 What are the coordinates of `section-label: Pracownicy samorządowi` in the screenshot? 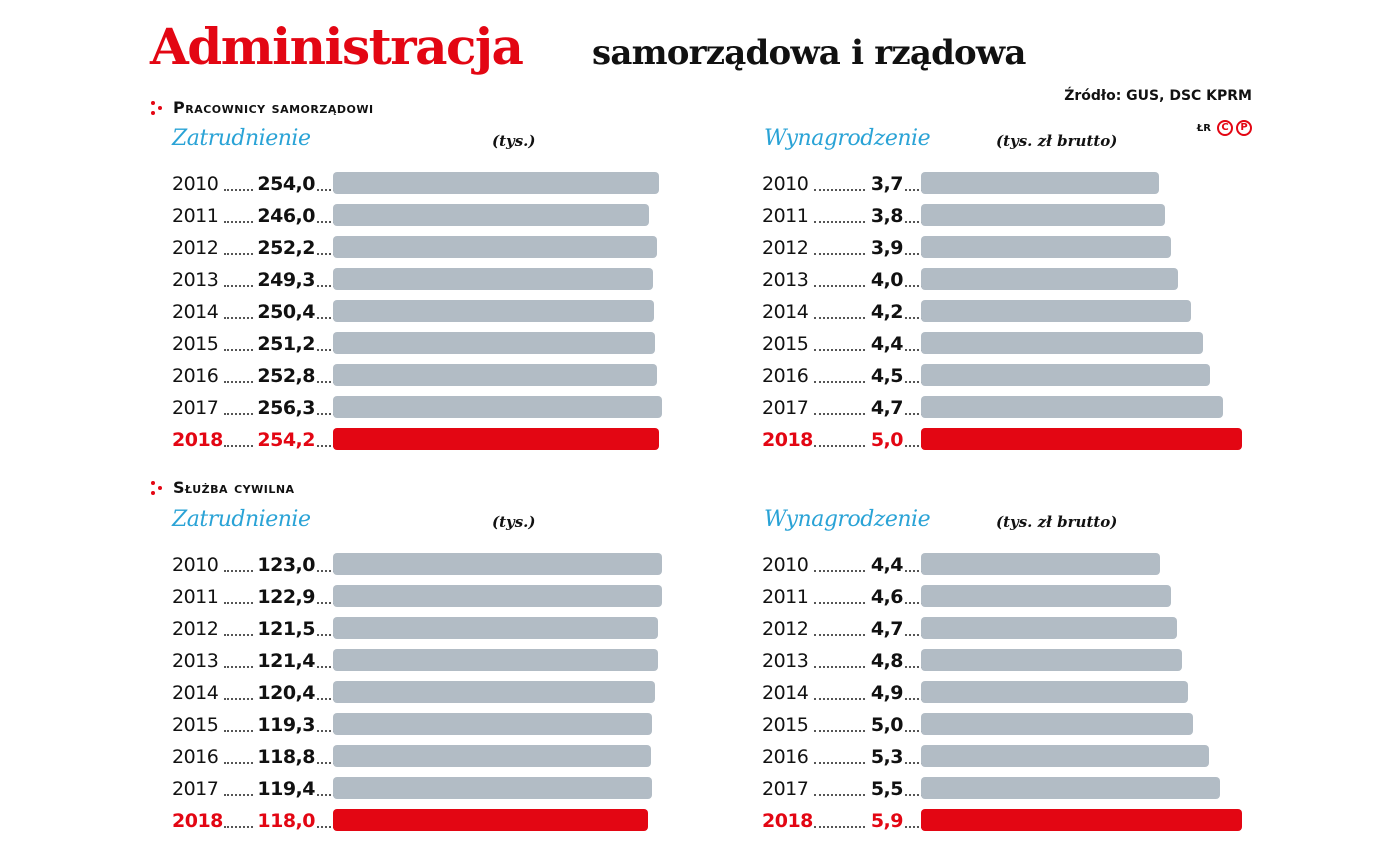 It's located at (273, 107).